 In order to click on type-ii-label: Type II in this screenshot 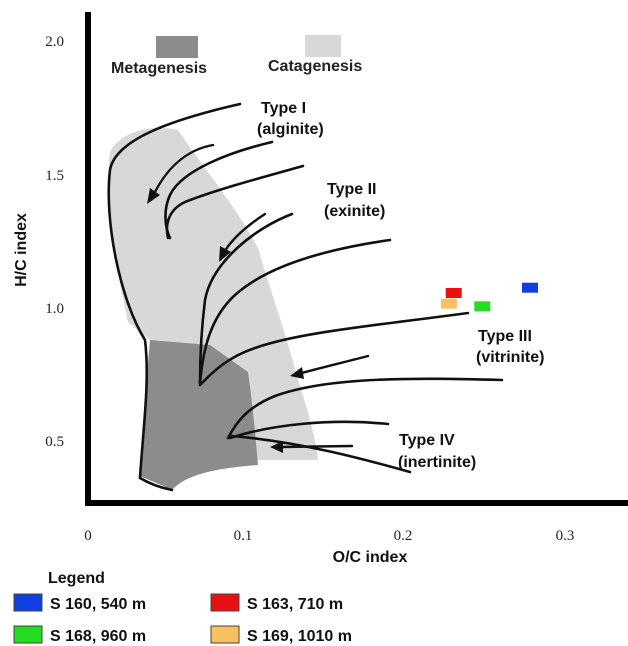, I will do `click(352, 189)`.